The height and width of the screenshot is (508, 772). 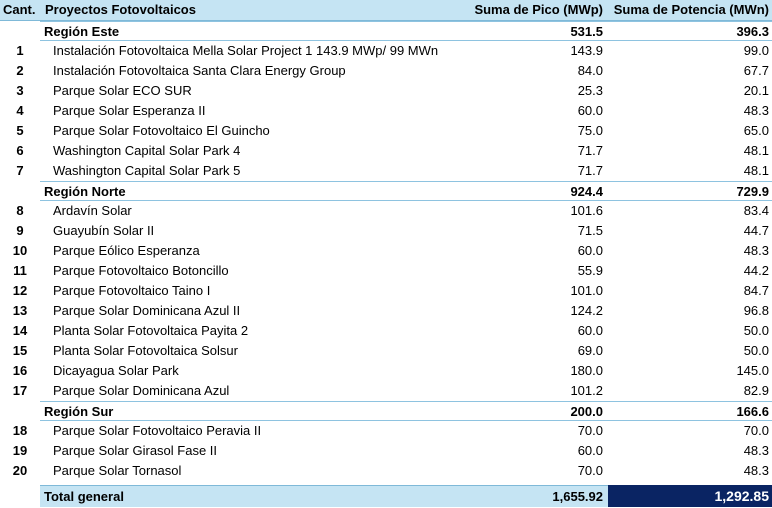 What do you see at coordinates (590, 270) in the screenshot?
I see `cell-pico: 55.9` at bounding box center [590, 270].